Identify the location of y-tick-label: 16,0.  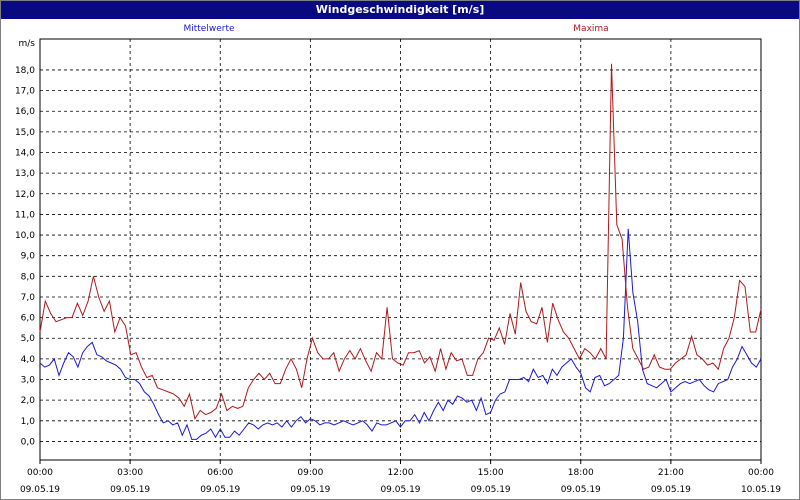
(25, 112).